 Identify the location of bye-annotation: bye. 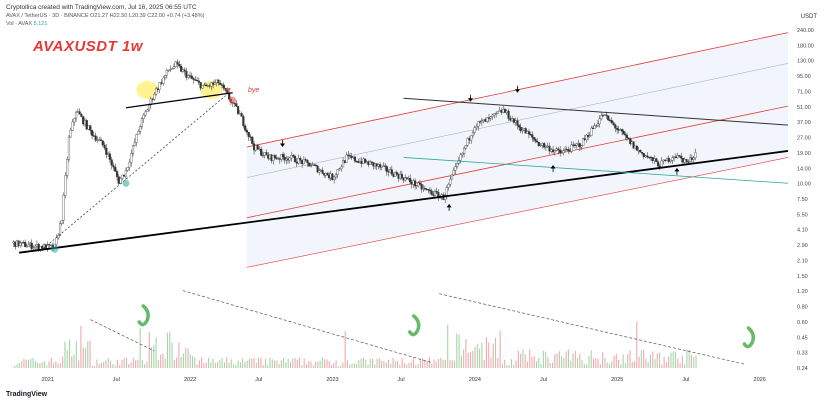
(254, 90).